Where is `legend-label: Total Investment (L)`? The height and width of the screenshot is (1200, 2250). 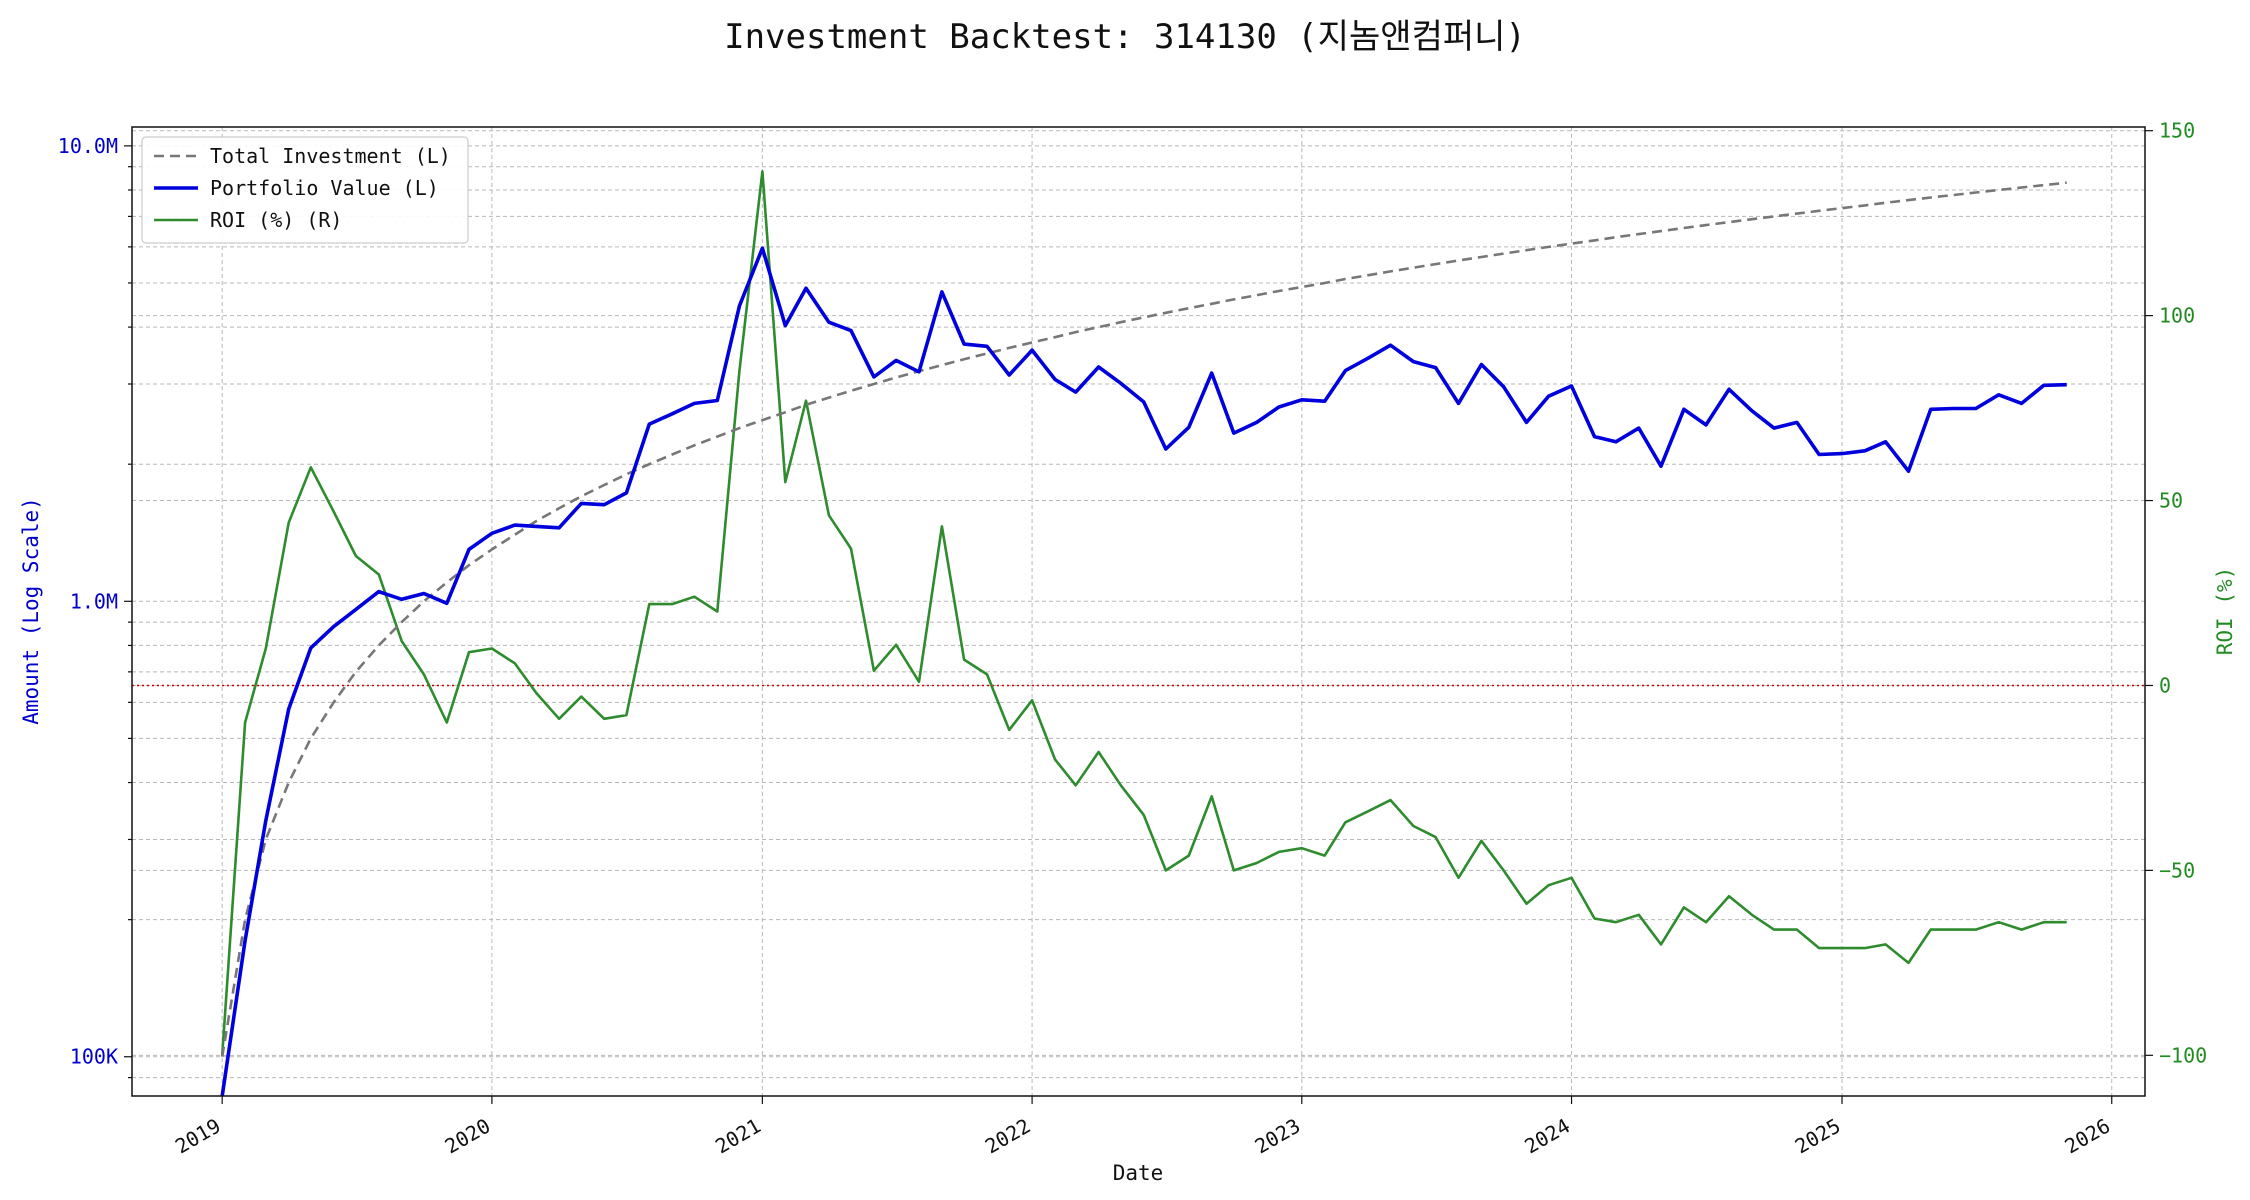
legend-label: Total Investment (L) is located at coordinates (330, 156).